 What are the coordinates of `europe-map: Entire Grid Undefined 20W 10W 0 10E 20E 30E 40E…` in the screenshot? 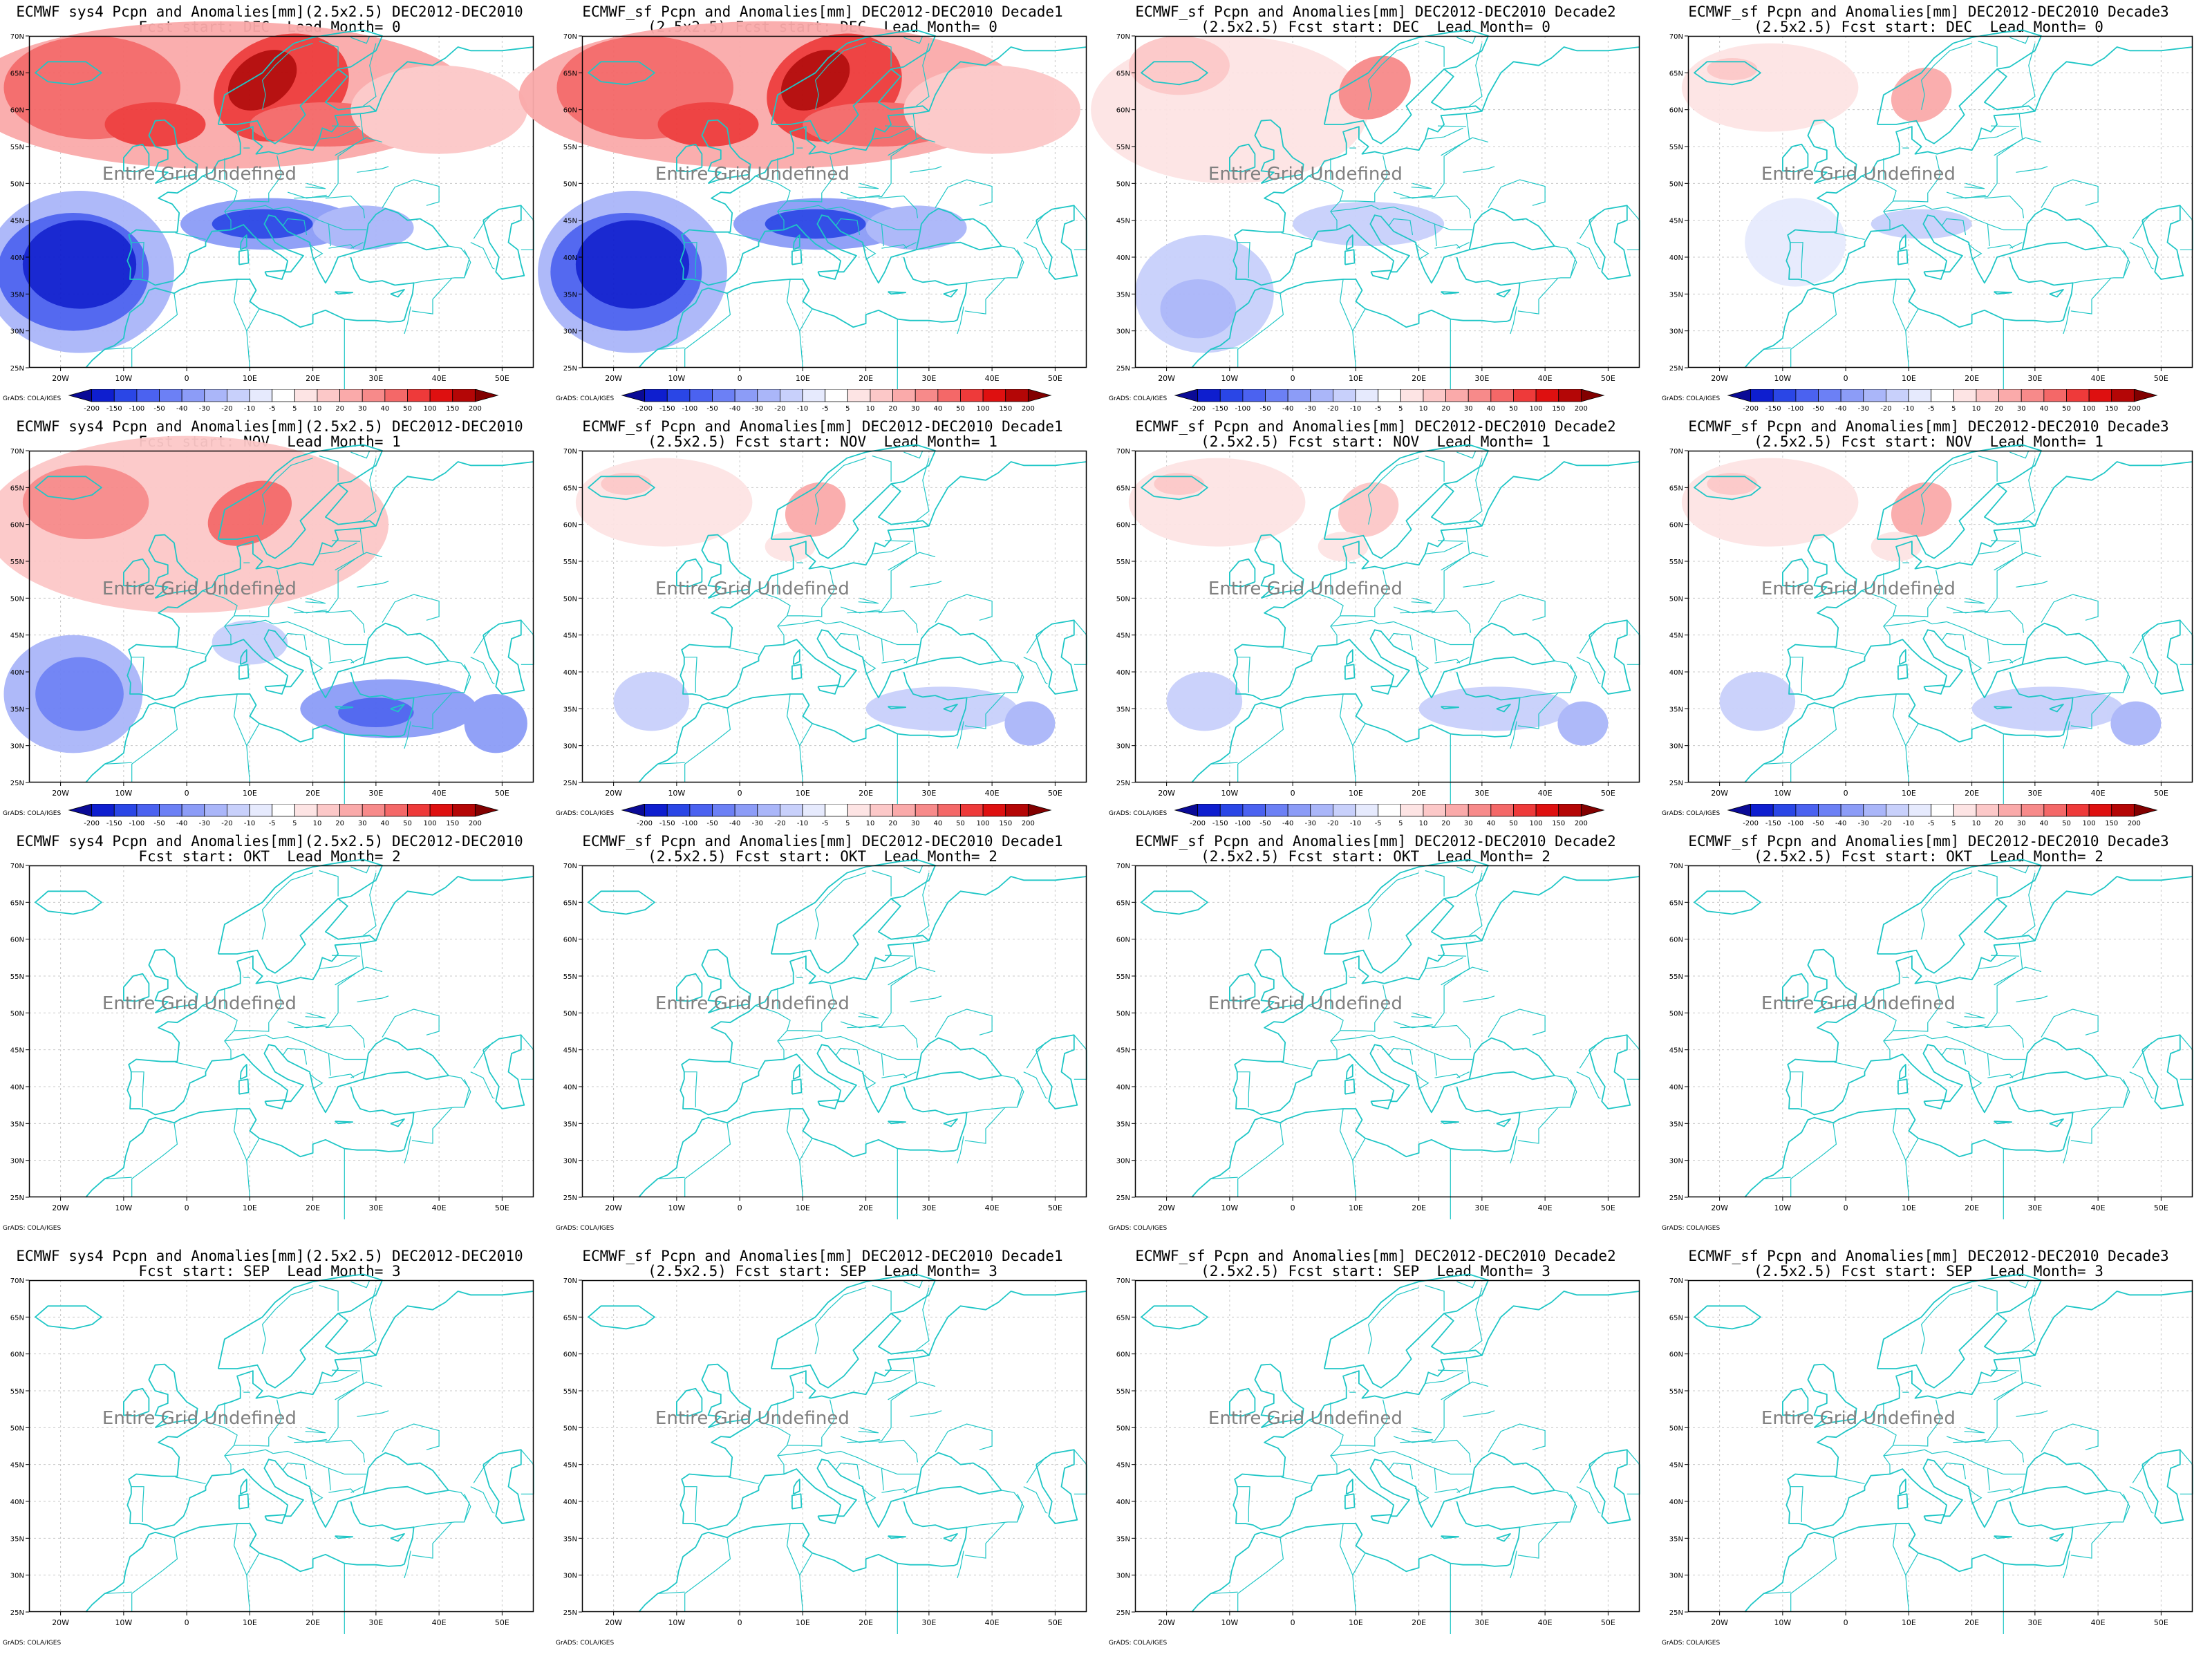 It's located at (1378, 624).